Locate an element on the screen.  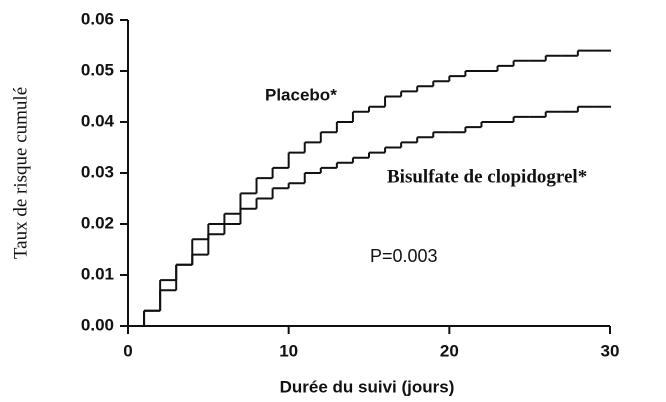
x-tick-label: 20 is located at coordinates (449, 350).